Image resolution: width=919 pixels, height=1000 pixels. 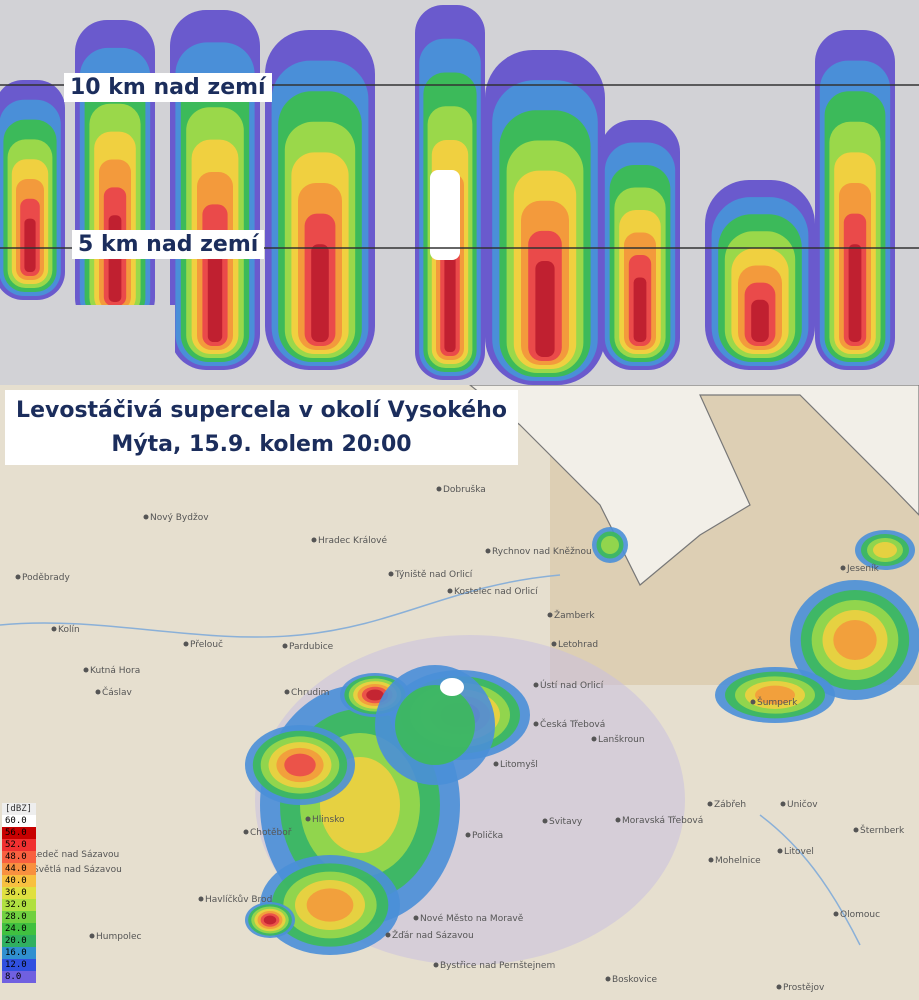 What do you see at coordinates (804, 988) in the screenshot?
I see `town-label: Prostějov` at bounding box center [804, 988].